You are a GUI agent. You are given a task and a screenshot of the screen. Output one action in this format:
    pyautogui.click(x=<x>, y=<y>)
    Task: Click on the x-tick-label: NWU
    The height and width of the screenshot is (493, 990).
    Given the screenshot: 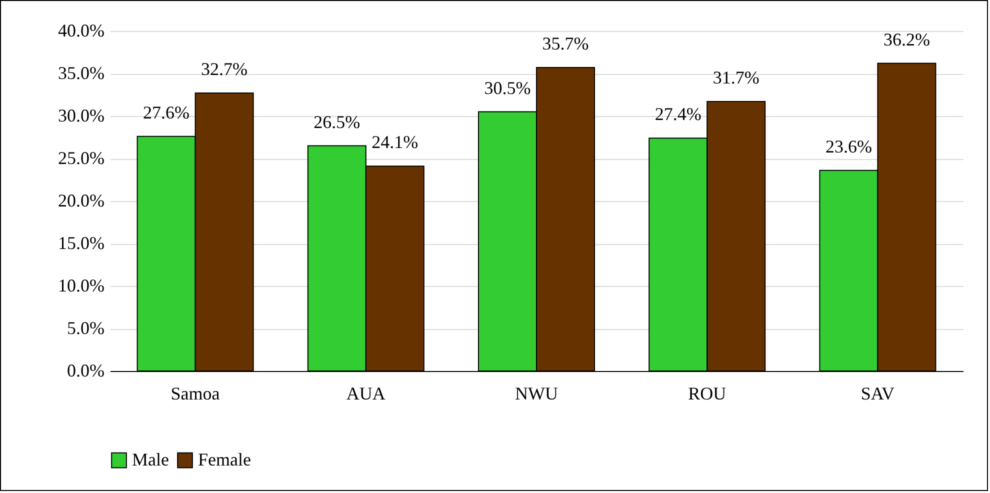 What is the action you would take?
    pyautogui.click(x=536, y=394)
    